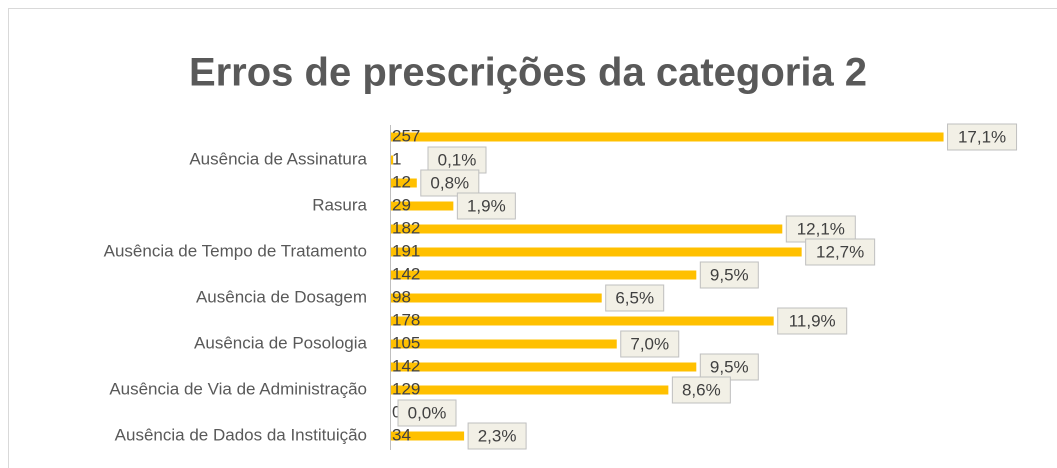  I want to click on share-label: 2,3%, so click(497, 435).